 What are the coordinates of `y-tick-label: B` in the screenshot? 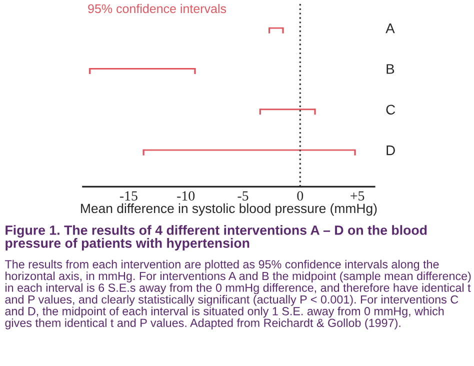 It's located at (390, 69).